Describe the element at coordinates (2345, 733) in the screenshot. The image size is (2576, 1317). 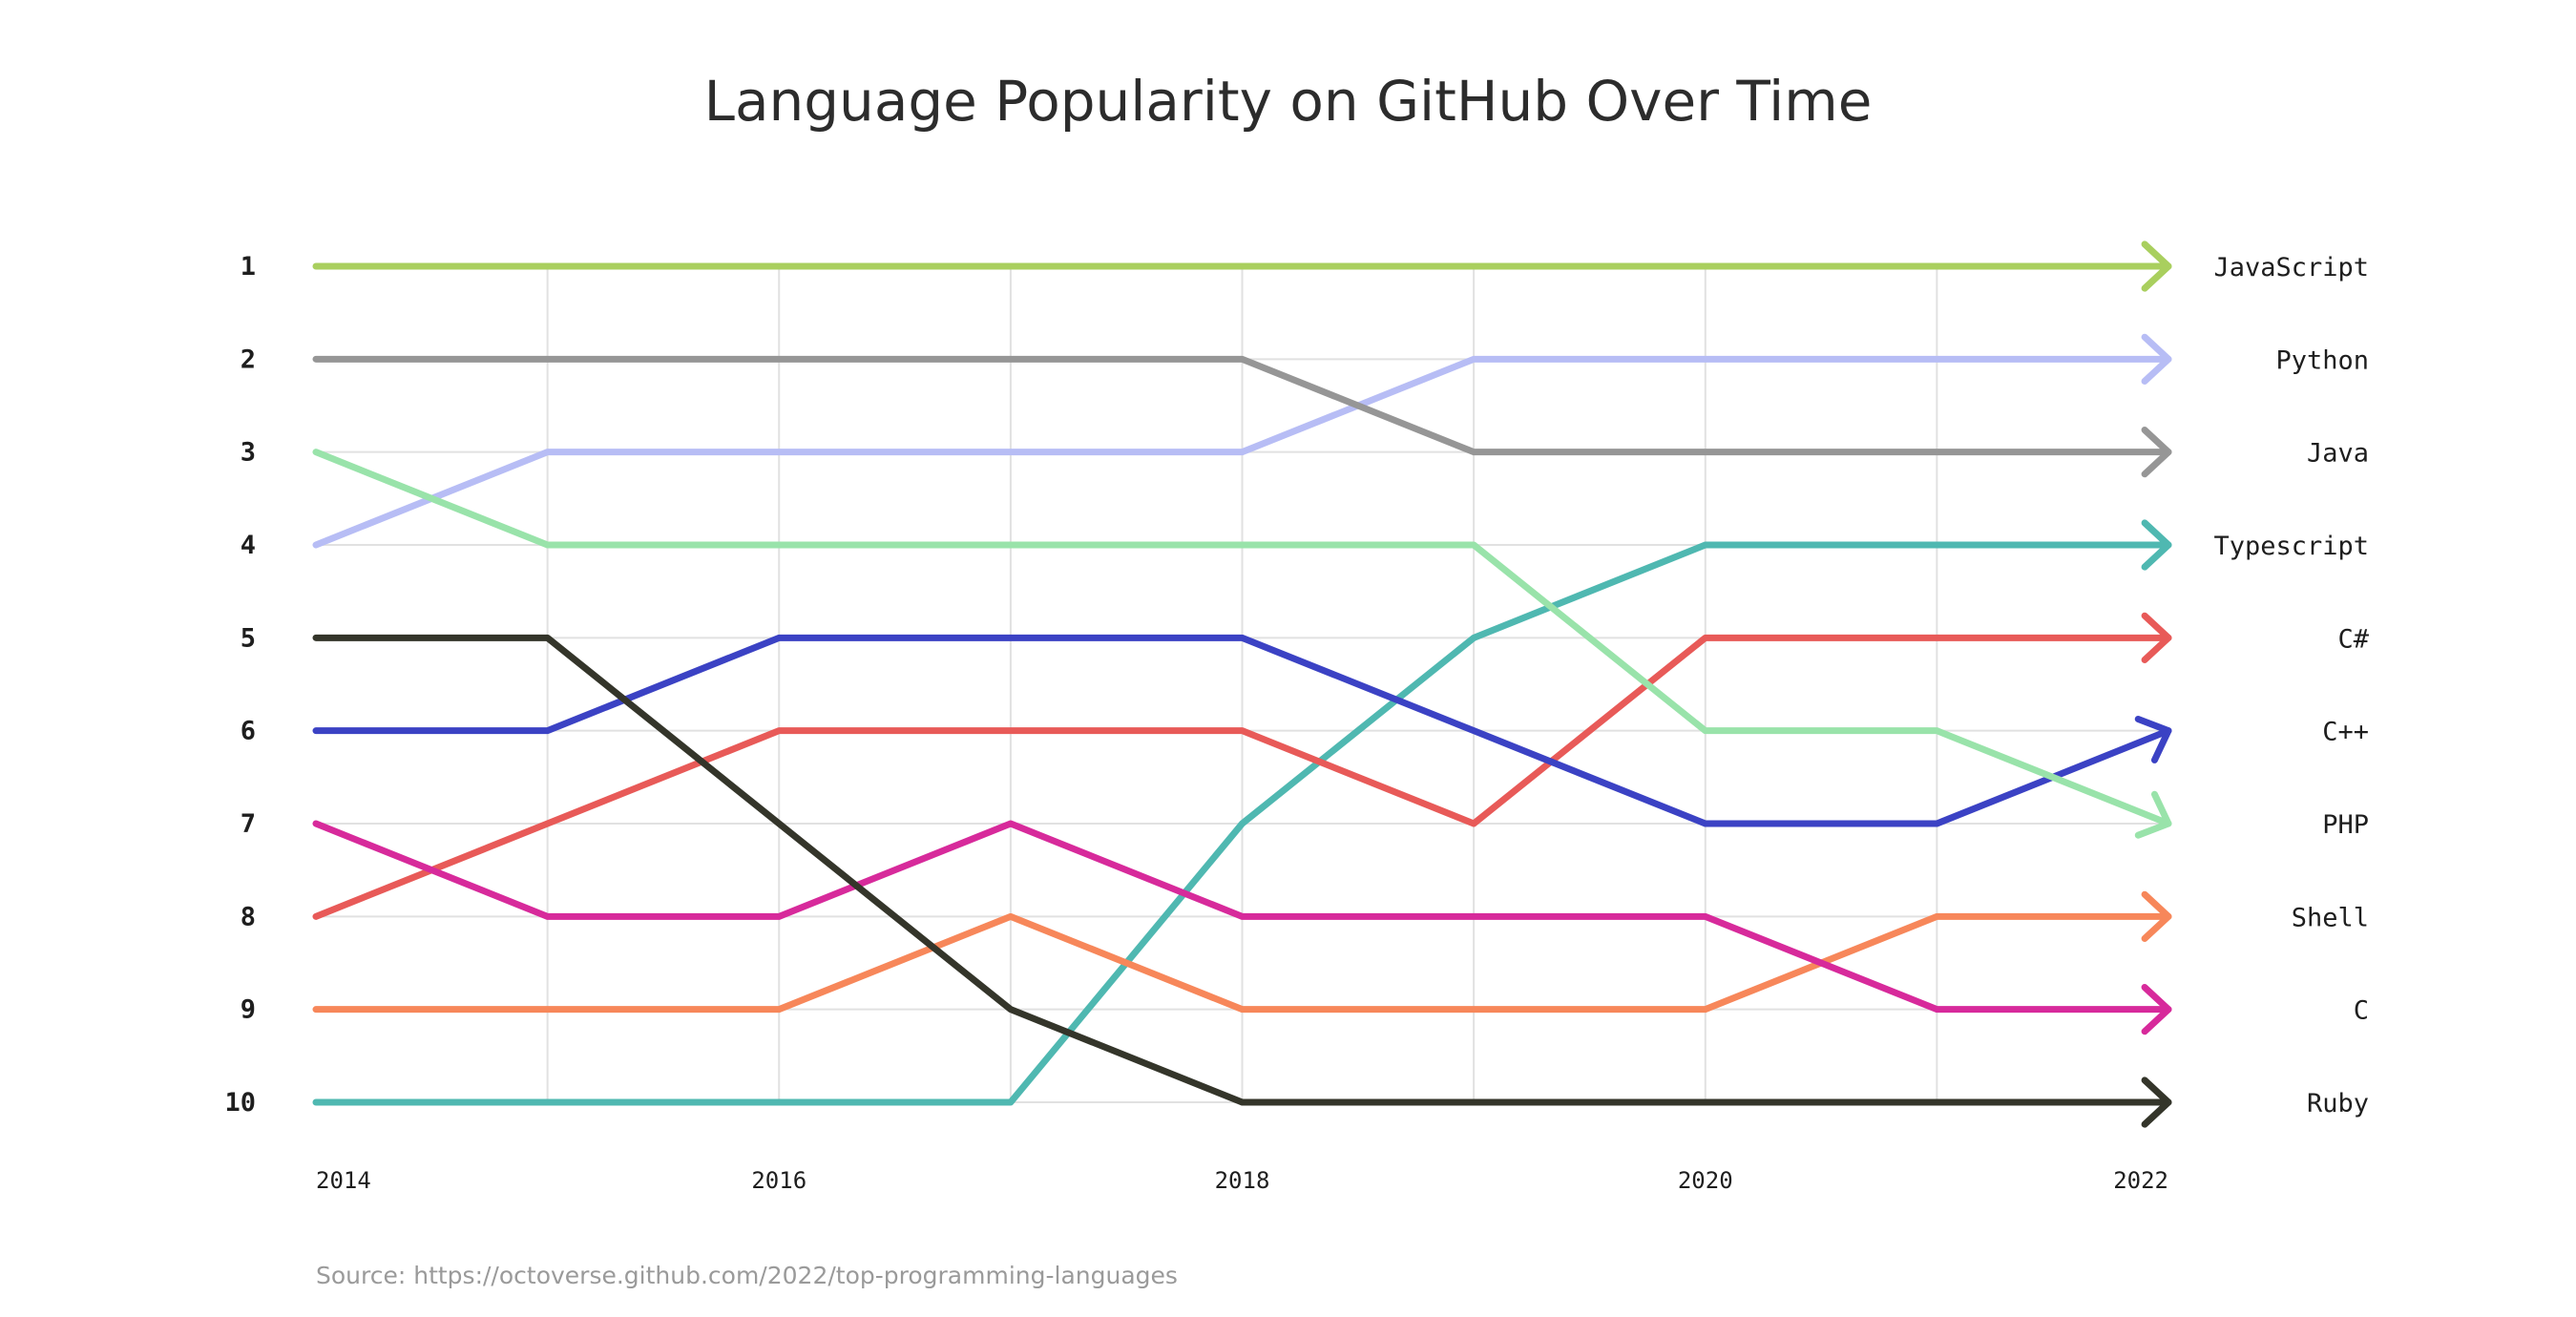
I see `series-label: C++` at that location.